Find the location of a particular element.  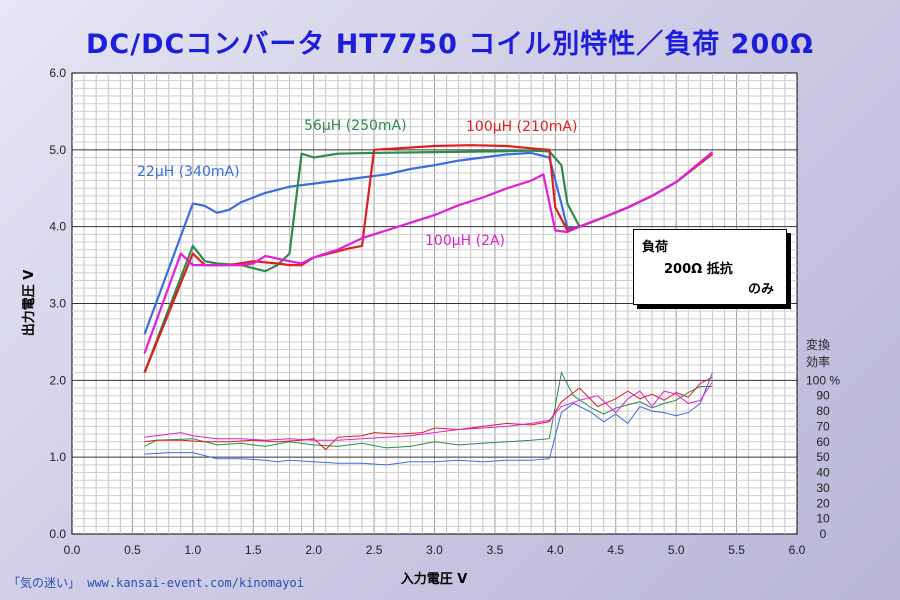

y2-tick-label: 10 is located at coordinates (823, 519).